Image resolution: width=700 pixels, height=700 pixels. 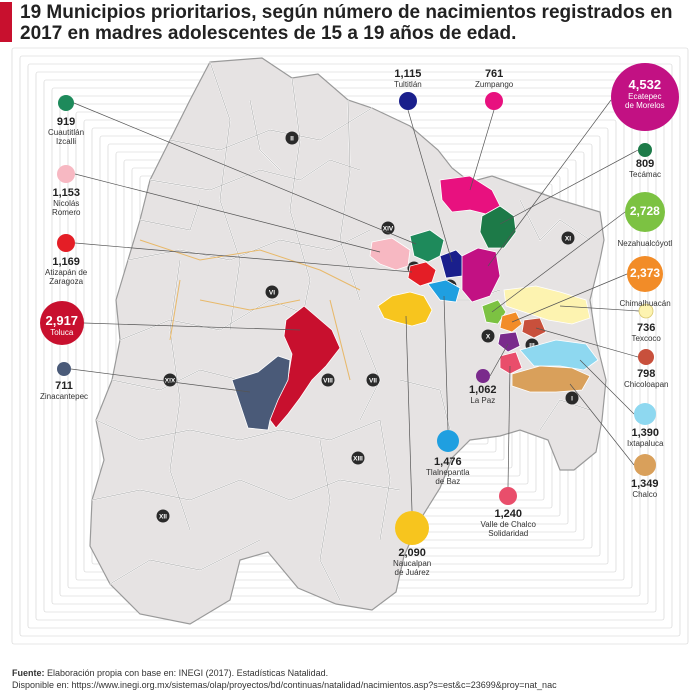 What do you see at coordinates (408, 84) in the screenshot?
I see `name-tultitlan: Tultitlán` at bounding box center [408, 84].